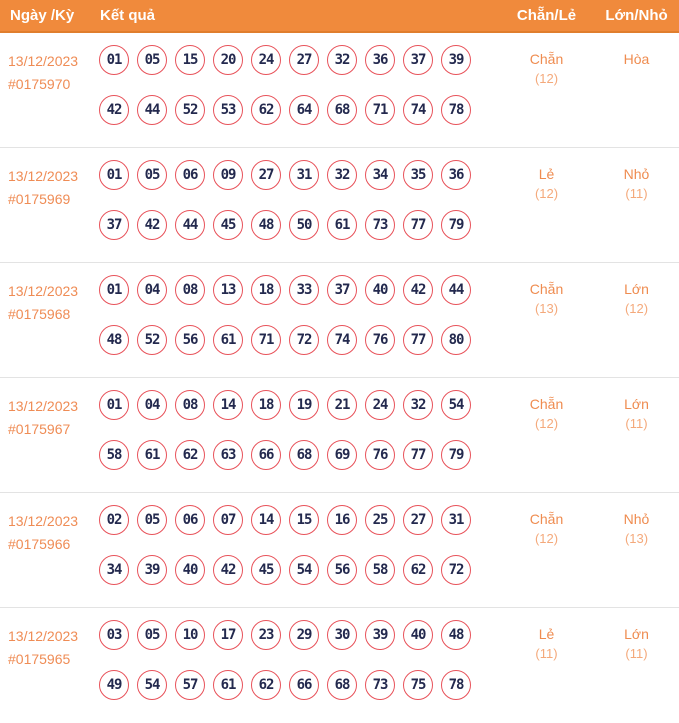 This screenshot has height=723, width=679. I want to click on numbers-line-2: 37 42 44 45 48 50 61 73 77 79, so click(299, 225).